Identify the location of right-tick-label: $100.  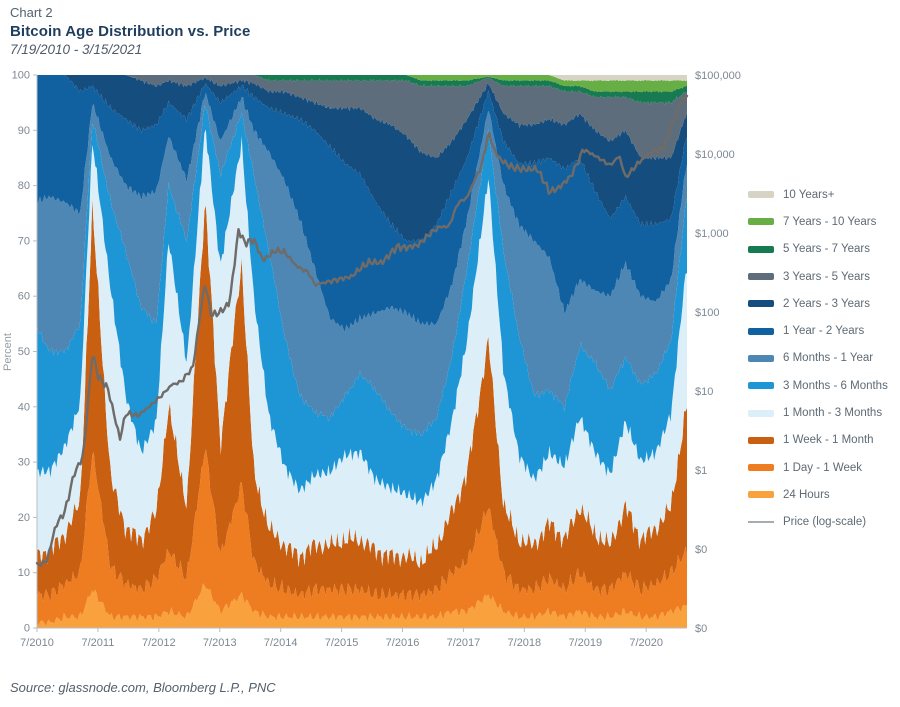
(707, 313).